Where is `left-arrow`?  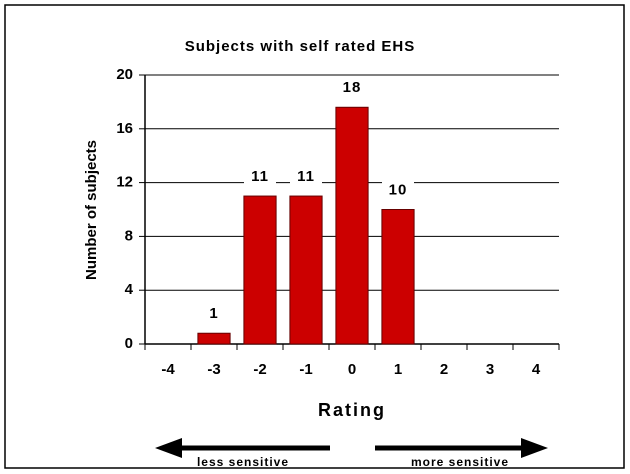
left-arrow is located at coordinates (242, 448).